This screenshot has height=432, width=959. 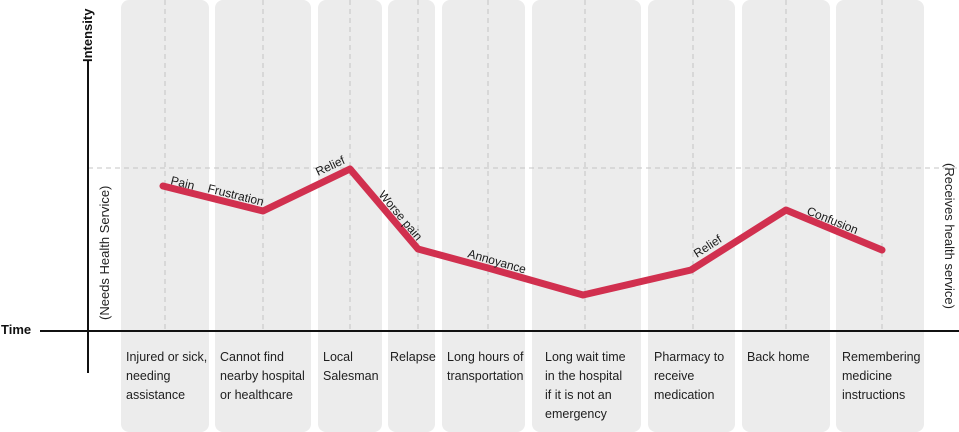 I want to click on stage-label: Long hours of transportation, so click(x=485, y=366).